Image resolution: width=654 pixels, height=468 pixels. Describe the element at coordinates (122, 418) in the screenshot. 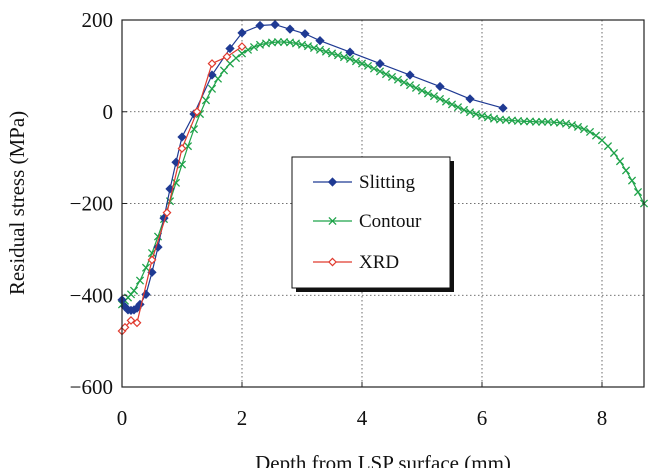

I see `x-tick-label: 0` at that location.